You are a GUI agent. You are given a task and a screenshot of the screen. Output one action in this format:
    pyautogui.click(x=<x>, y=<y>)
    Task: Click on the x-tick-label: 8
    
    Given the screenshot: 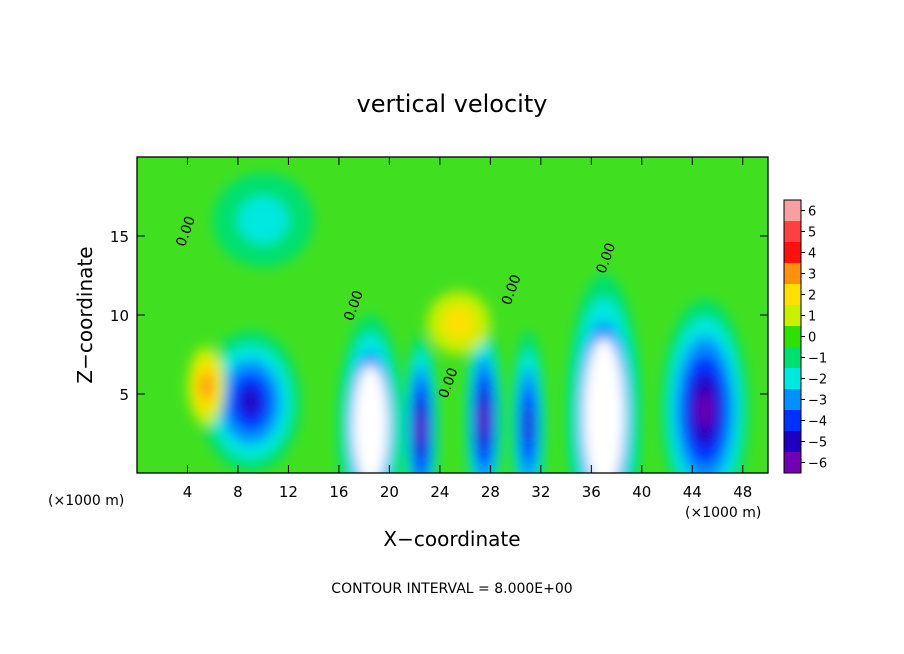 What is the action you would take?
    pyautogui.click(x=238, y=492)
    